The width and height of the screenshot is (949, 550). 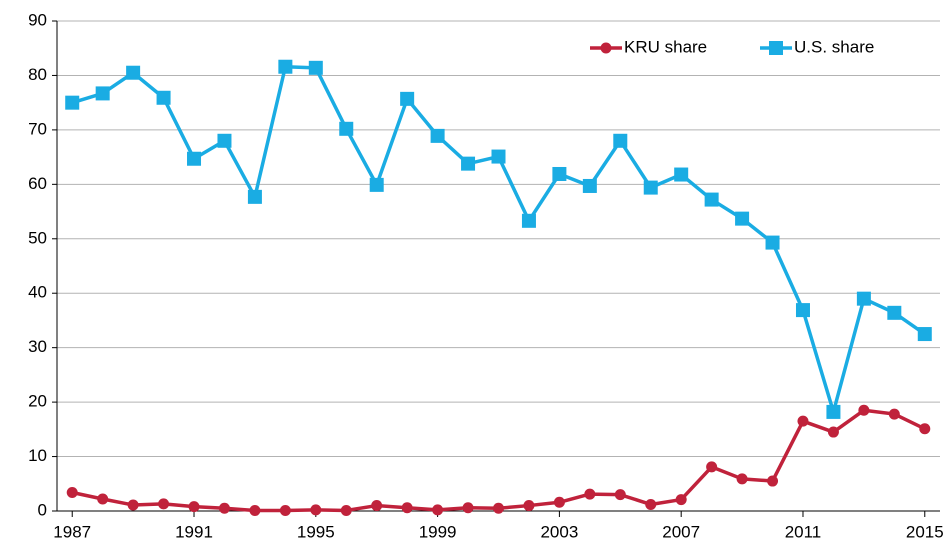 I want to click on y-tick-label: 80, so click(x=37, y=74).